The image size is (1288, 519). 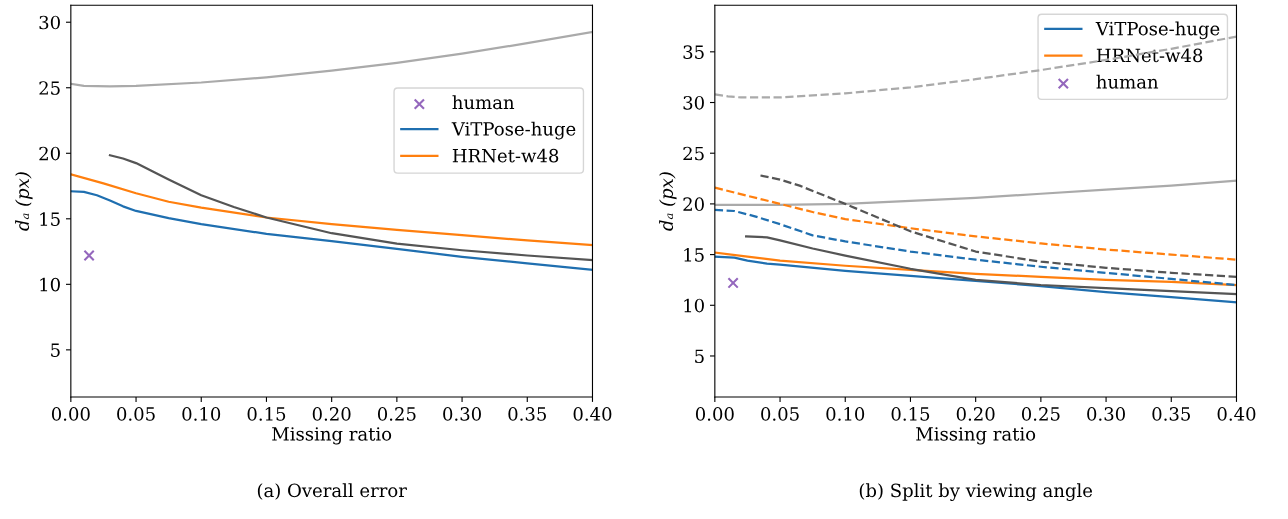 I want to click on text: (a) Overall error, so click(x=332, y=491).